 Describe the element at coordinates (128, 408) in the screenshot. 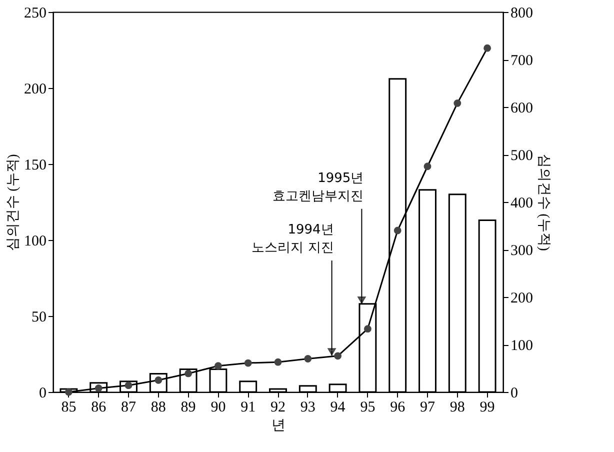

I see `x-tick-label: 87` at that location.